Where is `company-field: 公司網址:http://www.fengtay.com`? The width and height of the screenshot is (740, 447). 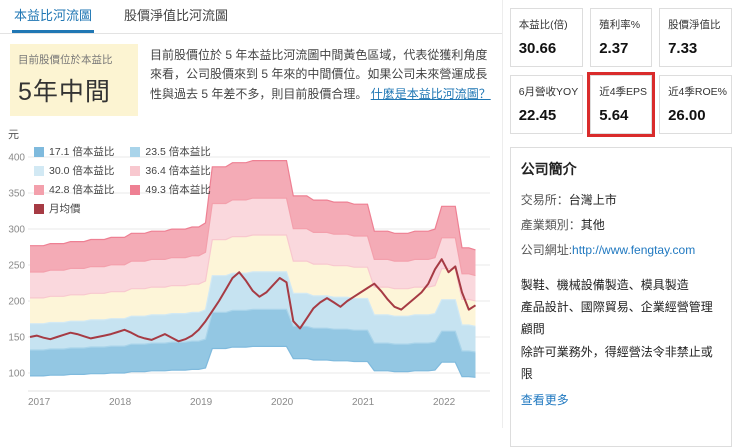
company-field: 公司網址:http://www.fengtay.com is located at coordinates (621, 249).